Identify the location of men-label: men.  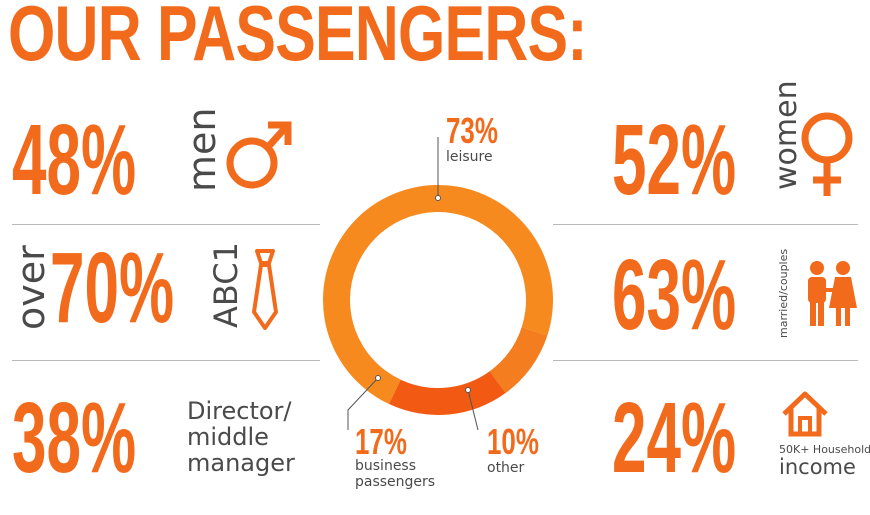
(202, 149).